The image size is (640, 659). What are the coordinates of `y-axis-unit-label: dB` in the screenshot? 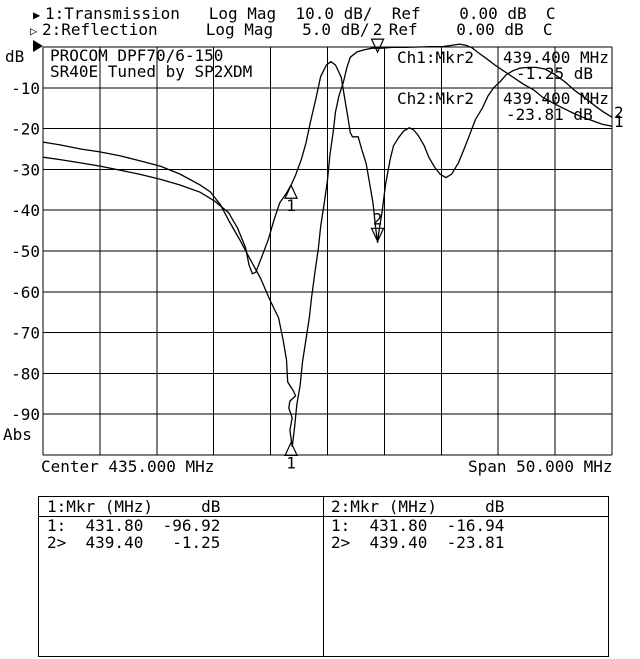 It's located at (14, 56).